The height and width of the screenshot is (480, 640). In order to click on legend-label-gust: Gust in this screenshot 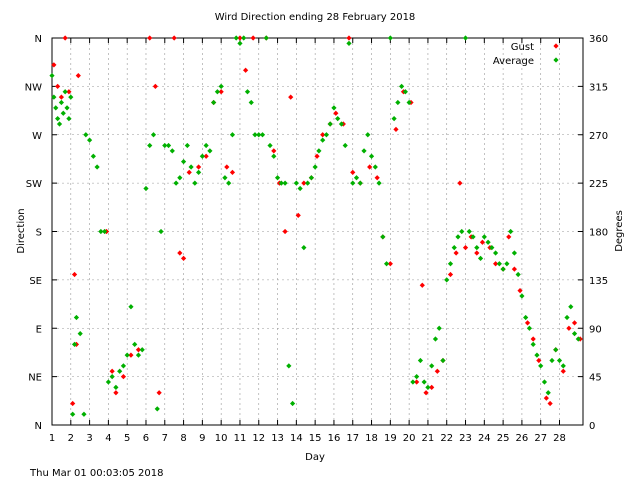, I will do `click(522, 47)`.